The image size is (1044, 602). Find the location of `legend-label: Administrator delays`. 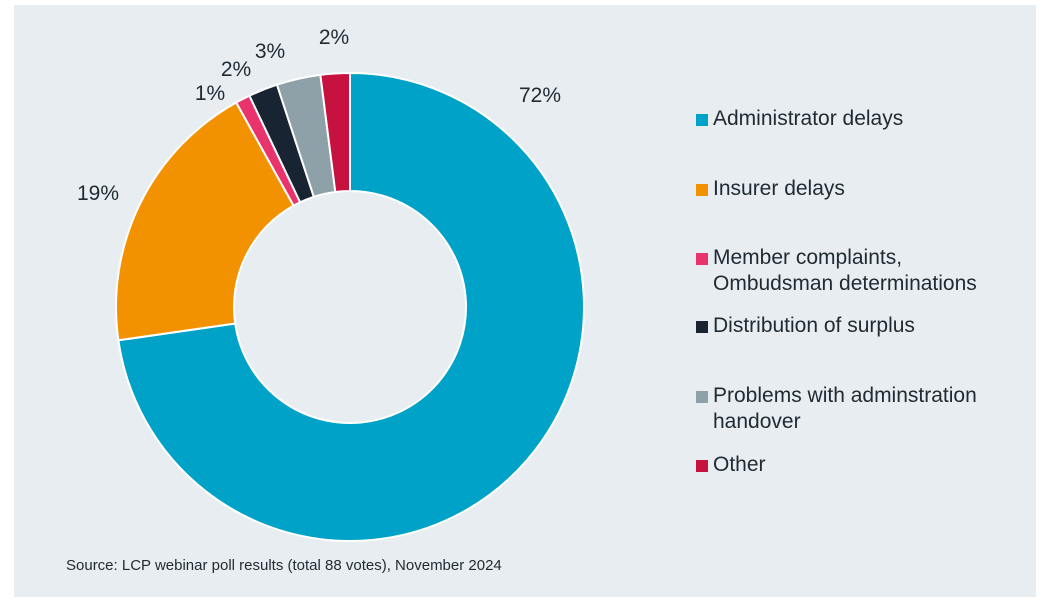

legend-label: Administrator delays is located at coordinates (808, 118).